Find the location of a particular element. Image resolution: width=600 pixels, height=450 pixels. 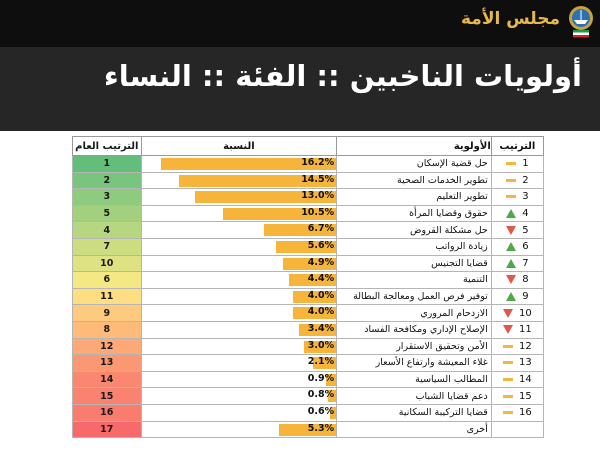

priority-cell: الازدحام المروري is located at coordinates (414, 313).